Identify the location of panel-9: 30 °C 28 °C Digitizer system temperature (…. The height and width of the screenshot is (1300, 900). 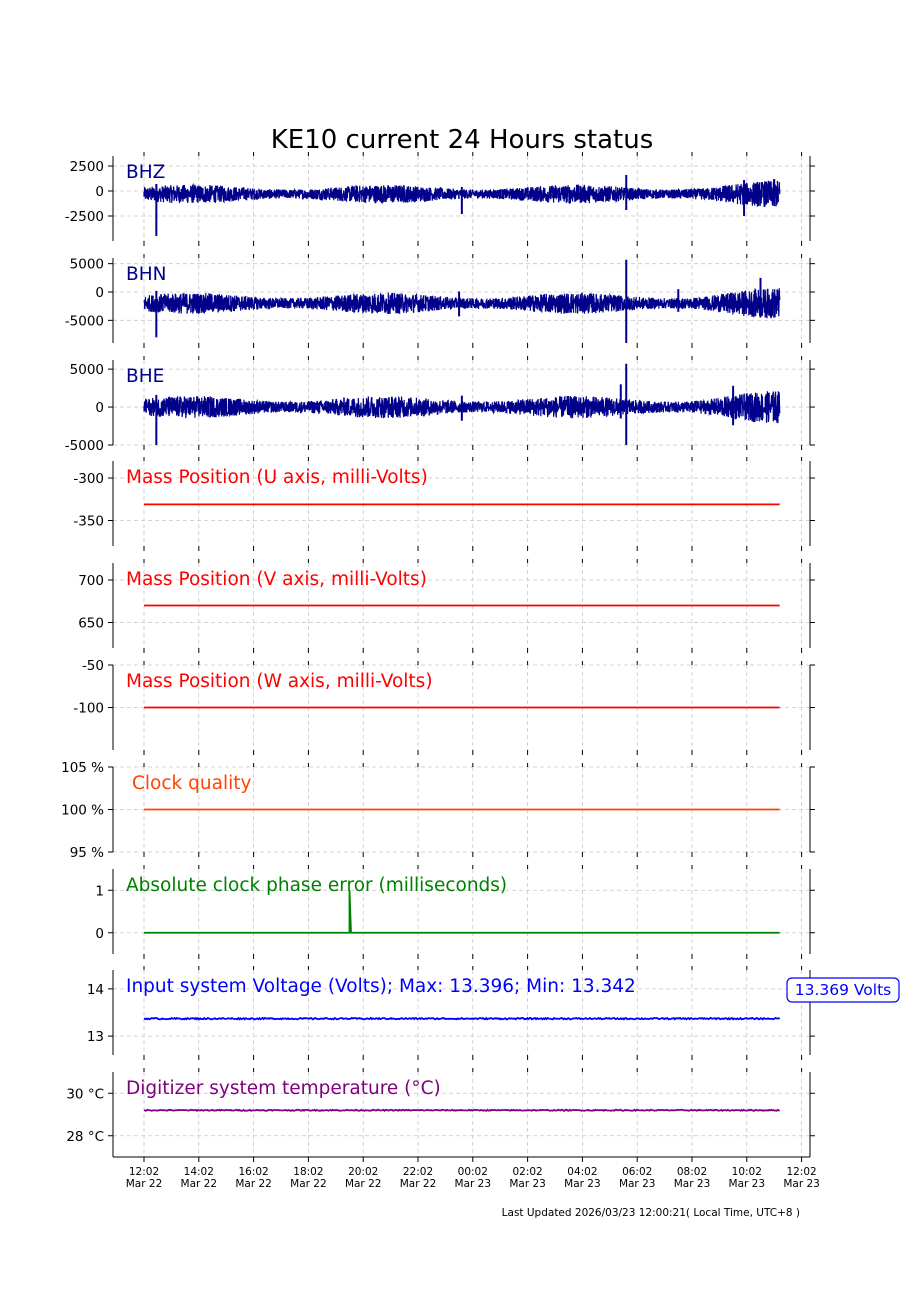
(440, 1115).